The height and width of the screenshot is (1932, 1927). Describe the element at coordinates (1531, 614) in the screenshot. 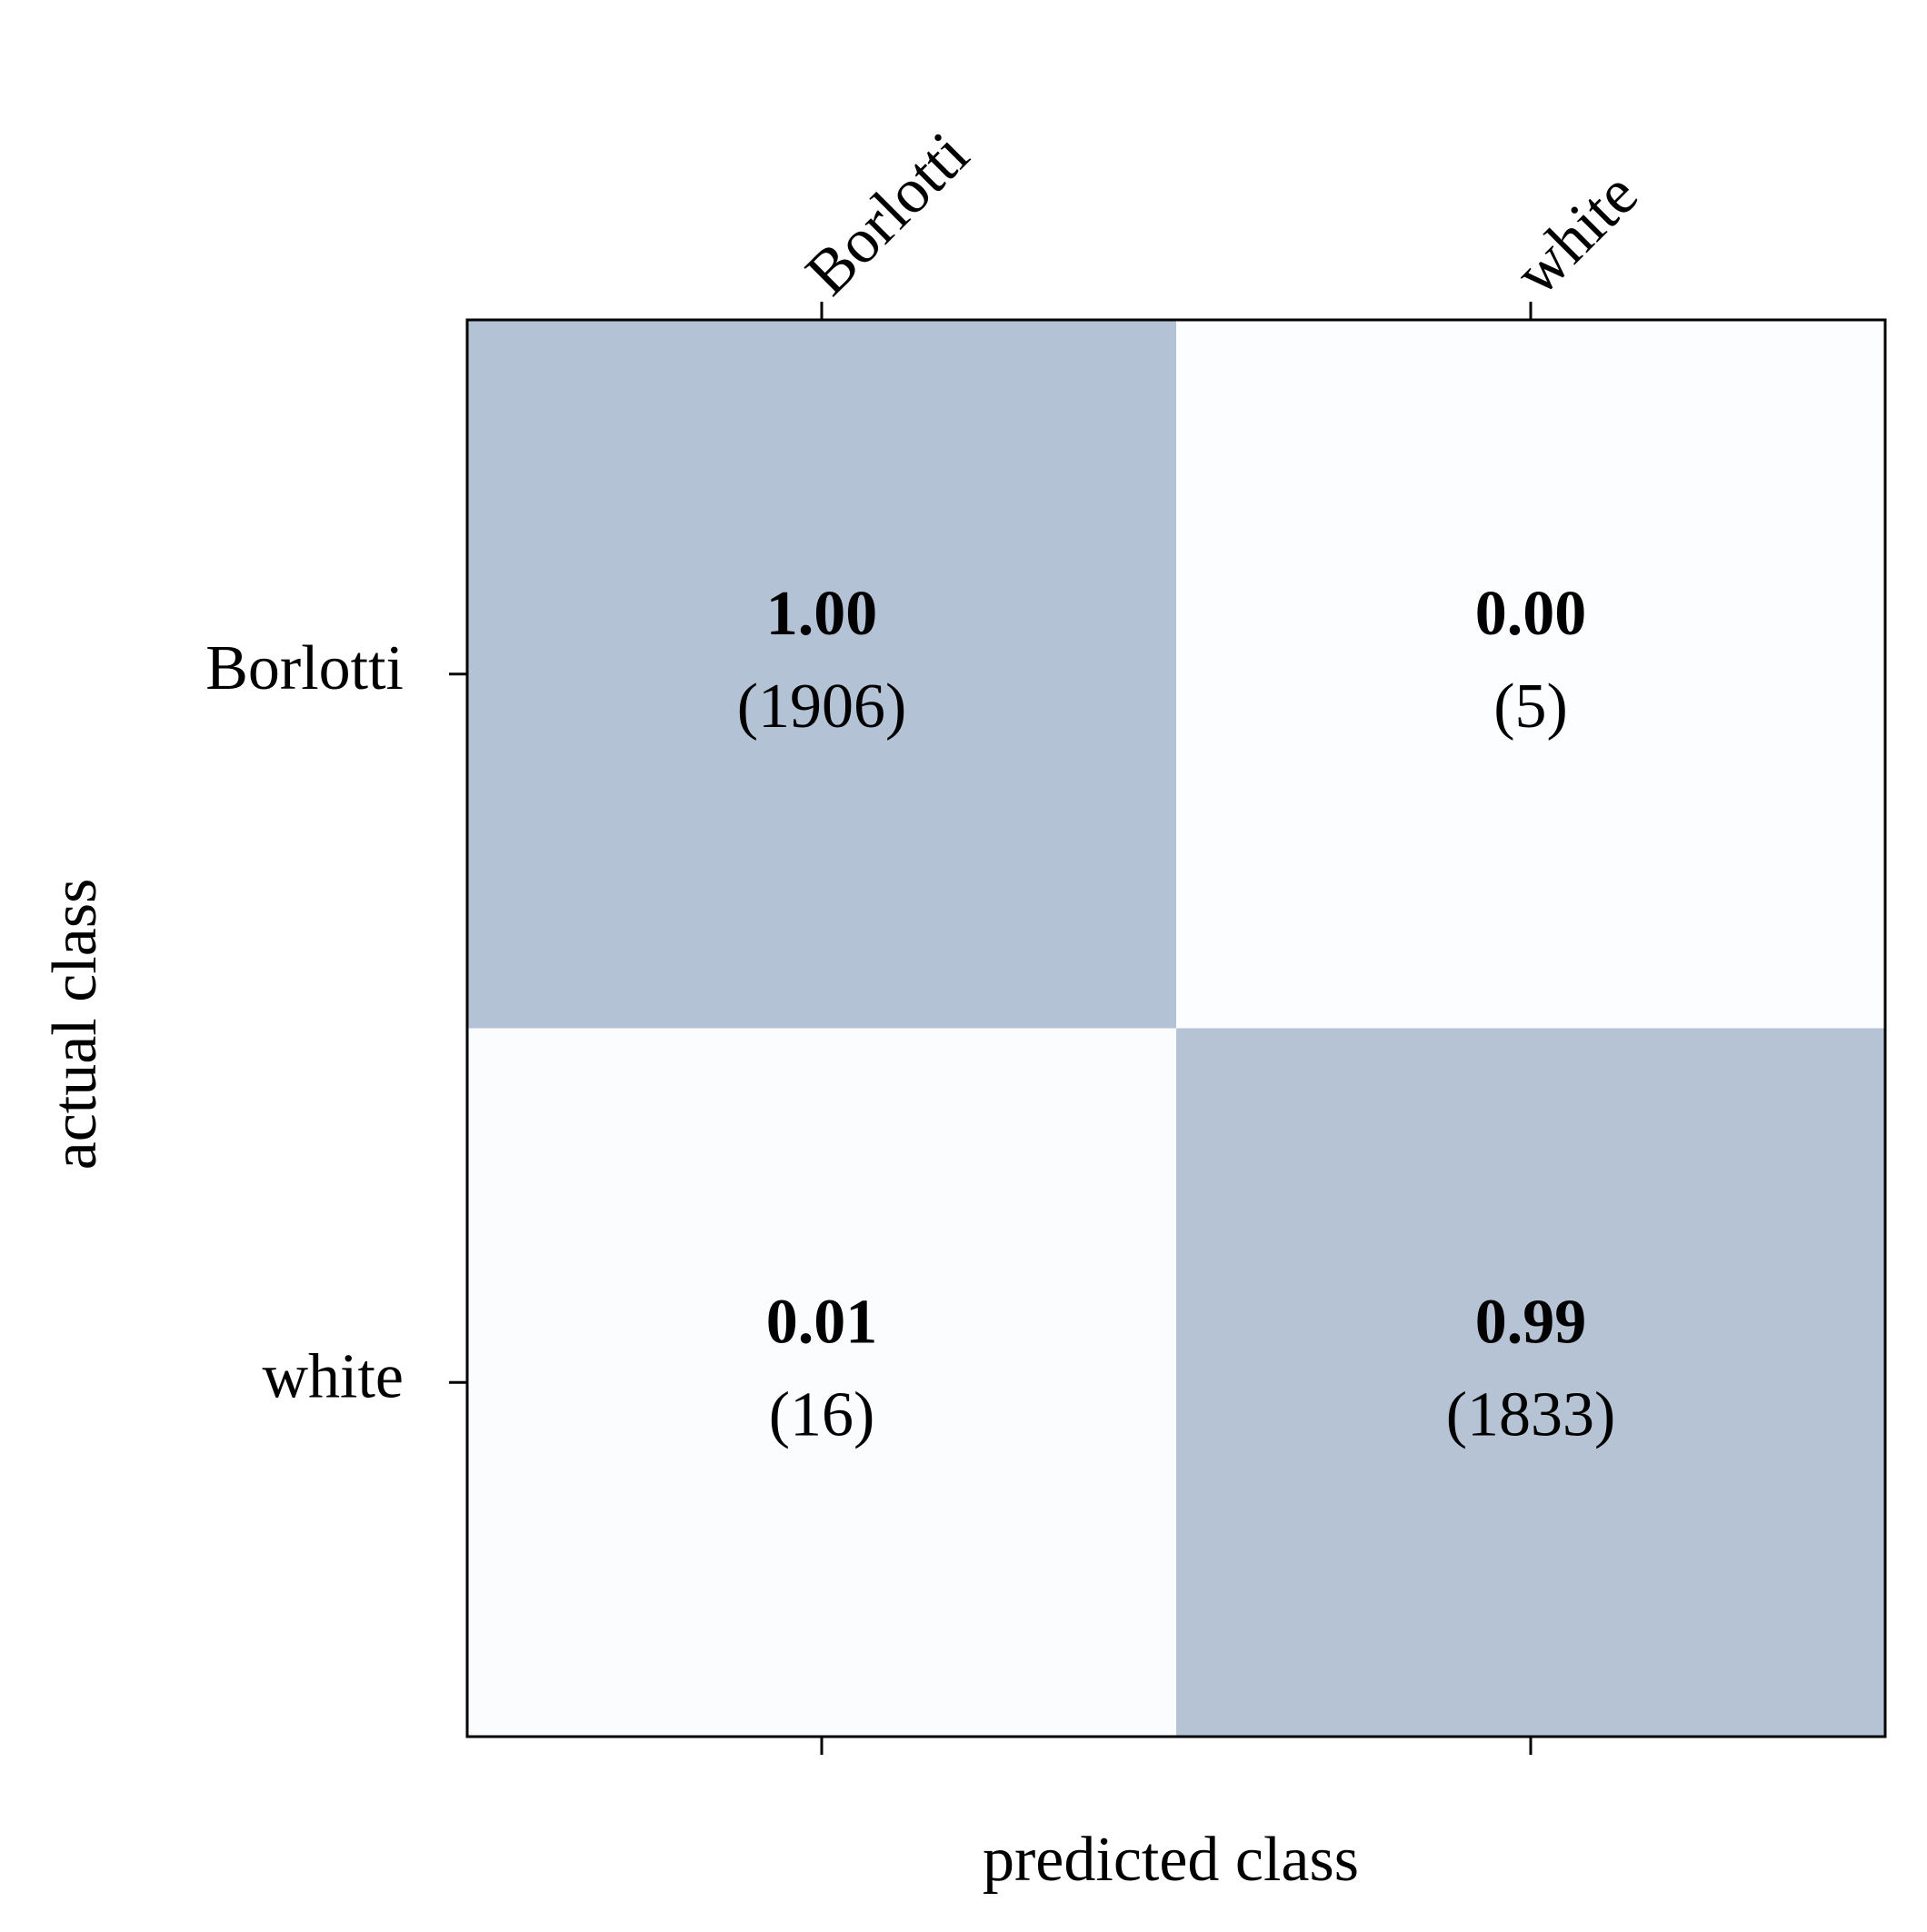

I see `cell-value-label: 0.00` at that location.